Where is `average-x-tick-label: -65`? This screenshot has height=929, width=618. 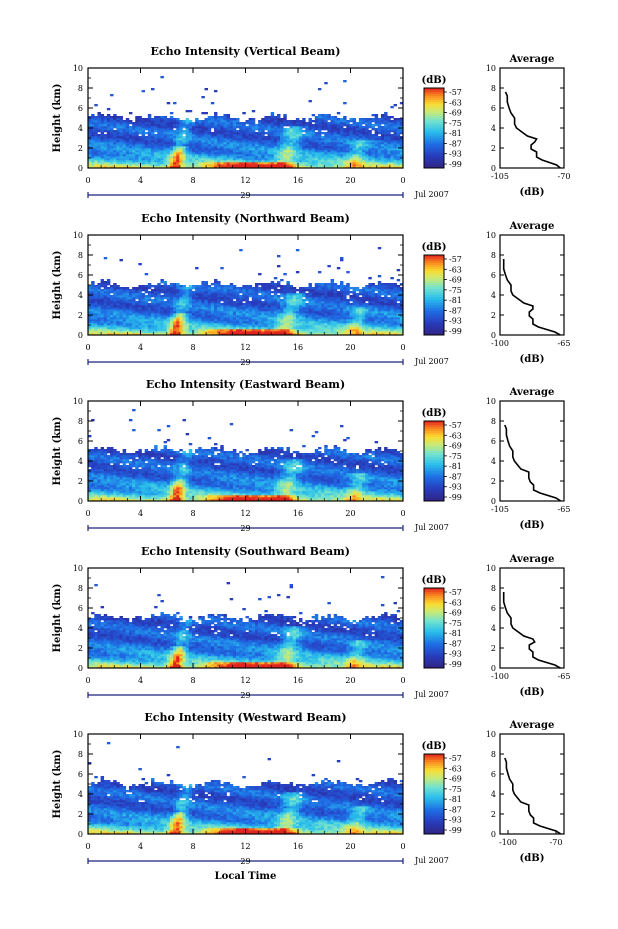 average-x-tick-label: -65 is located at coordinates (564, 343).